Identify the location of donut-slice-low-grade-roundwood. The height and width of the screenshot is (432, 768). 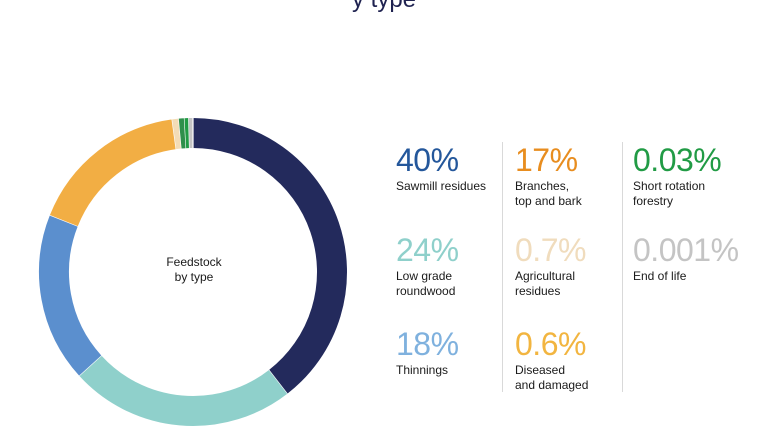
(183, 390).